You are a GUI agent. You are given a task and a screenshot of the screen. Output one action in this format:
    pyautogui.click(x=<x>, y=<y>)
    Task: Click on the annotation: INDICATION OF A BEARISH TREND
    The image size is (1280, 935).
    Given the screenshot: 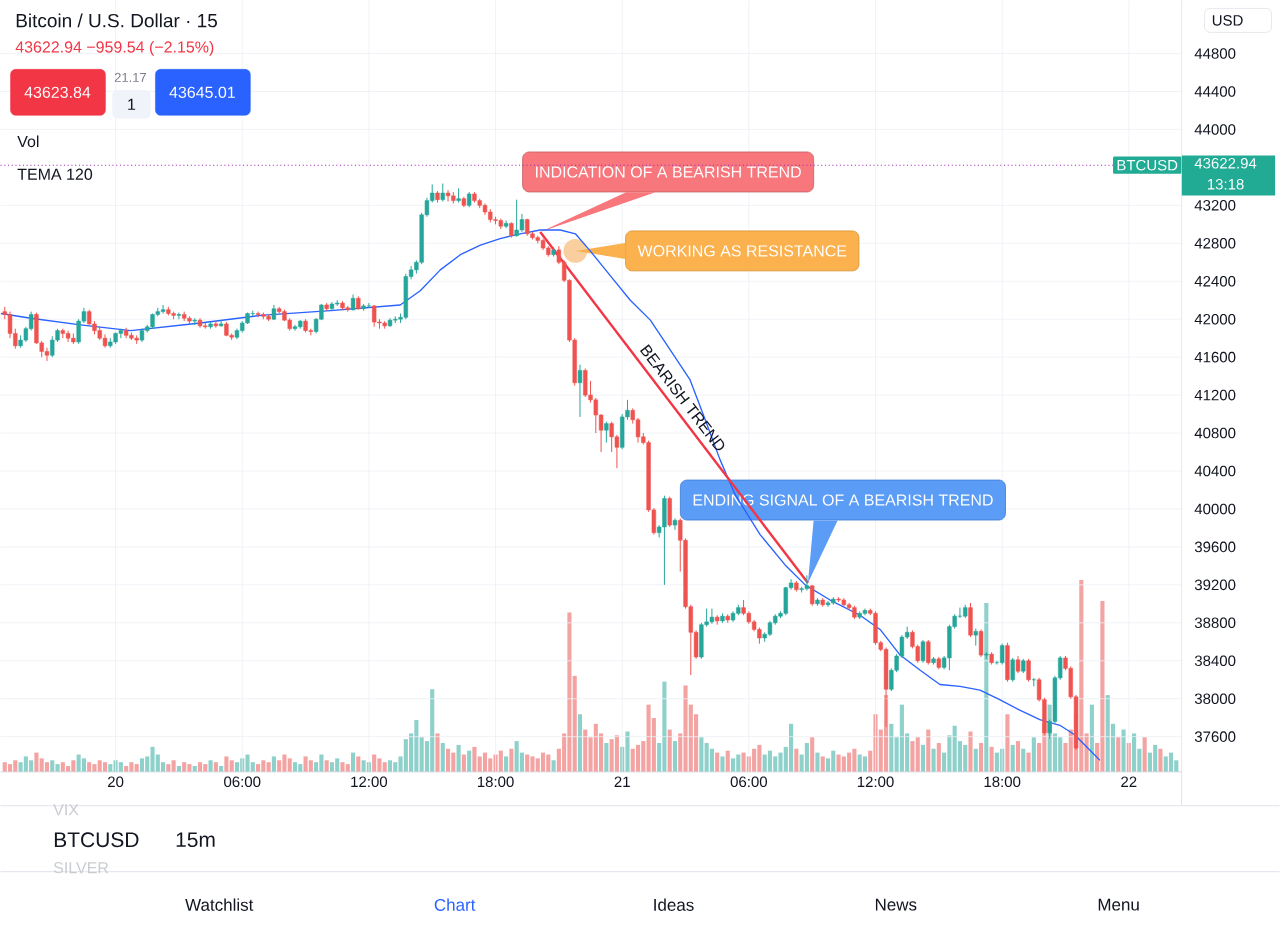 What is the action you would take?
    pyautogui.click(x=668, y=172)
    